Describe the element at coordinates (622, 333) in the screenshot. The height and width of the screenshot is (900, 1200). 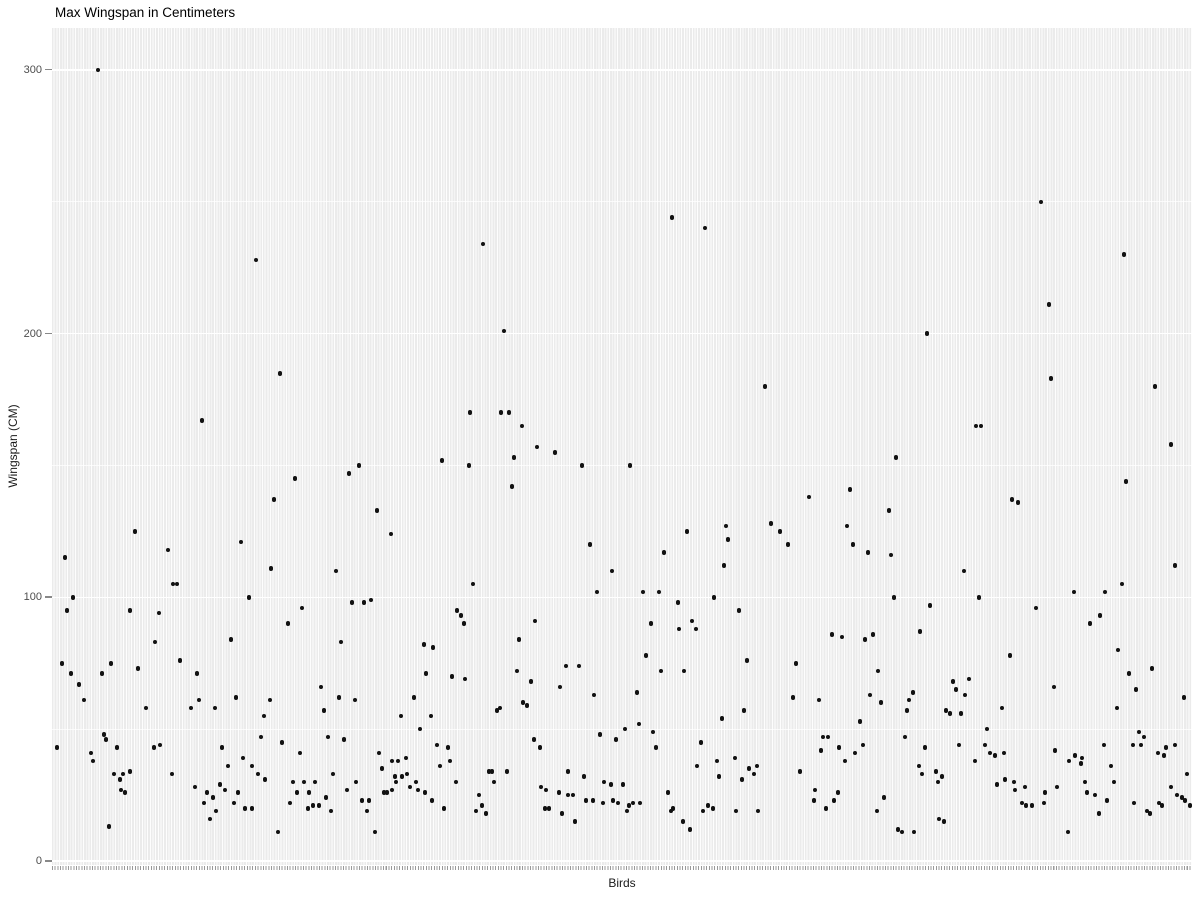
I see `major-gridline` at that location.